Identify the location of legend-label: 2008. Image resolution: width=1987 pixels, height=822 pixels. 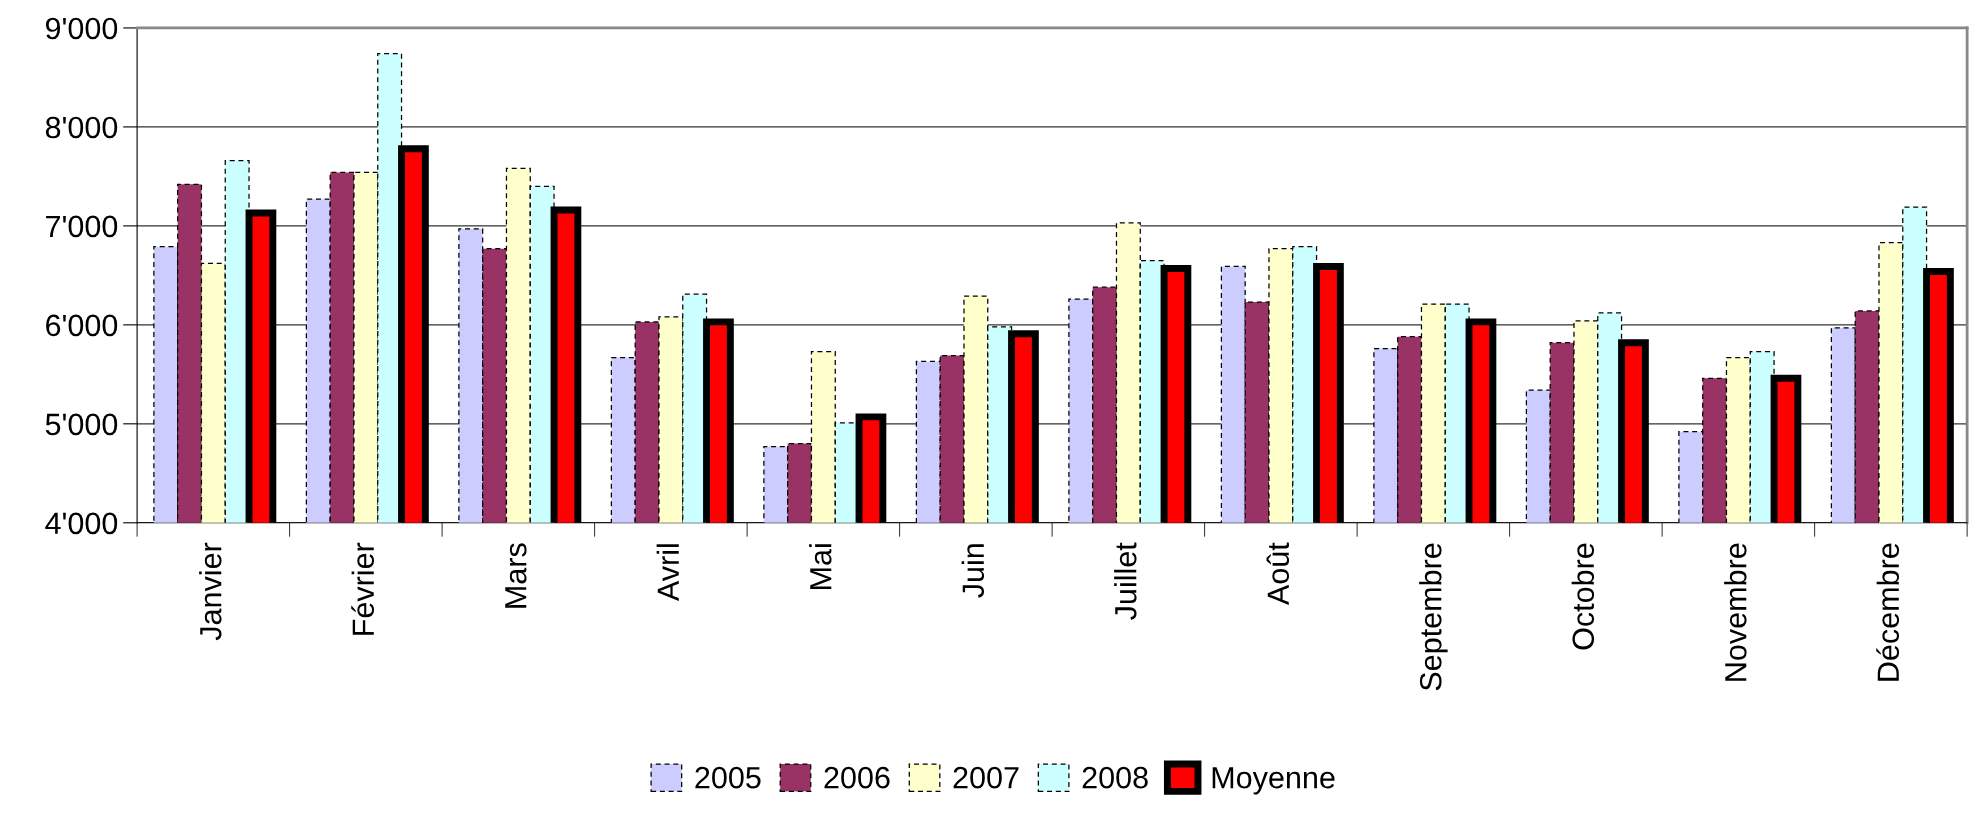
(1115, 777).